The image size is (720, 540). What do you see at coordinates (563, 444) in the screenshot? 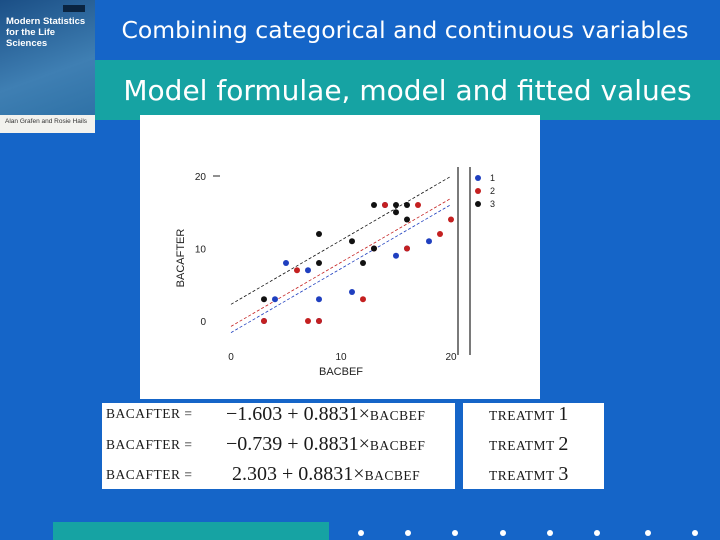
I see `treatment-number: 2` at bounding box center [563, 444].